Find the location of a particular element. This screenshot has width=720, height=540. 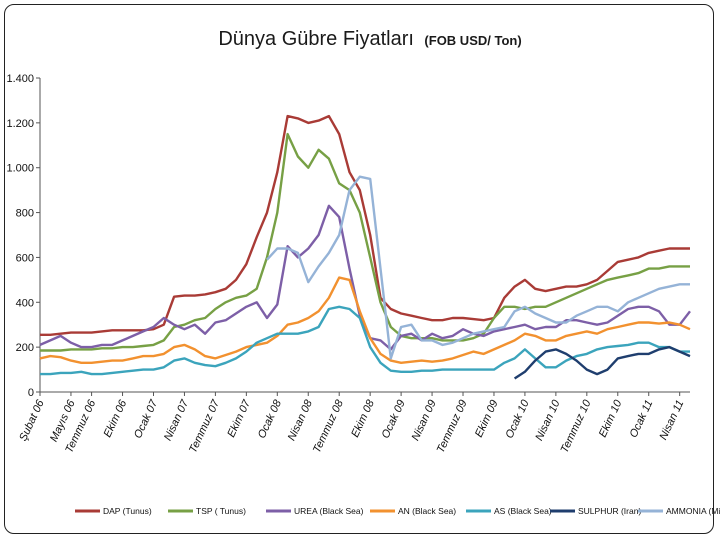

legend-label: UREA (Black Sea) is located at coordinates (329, 511).